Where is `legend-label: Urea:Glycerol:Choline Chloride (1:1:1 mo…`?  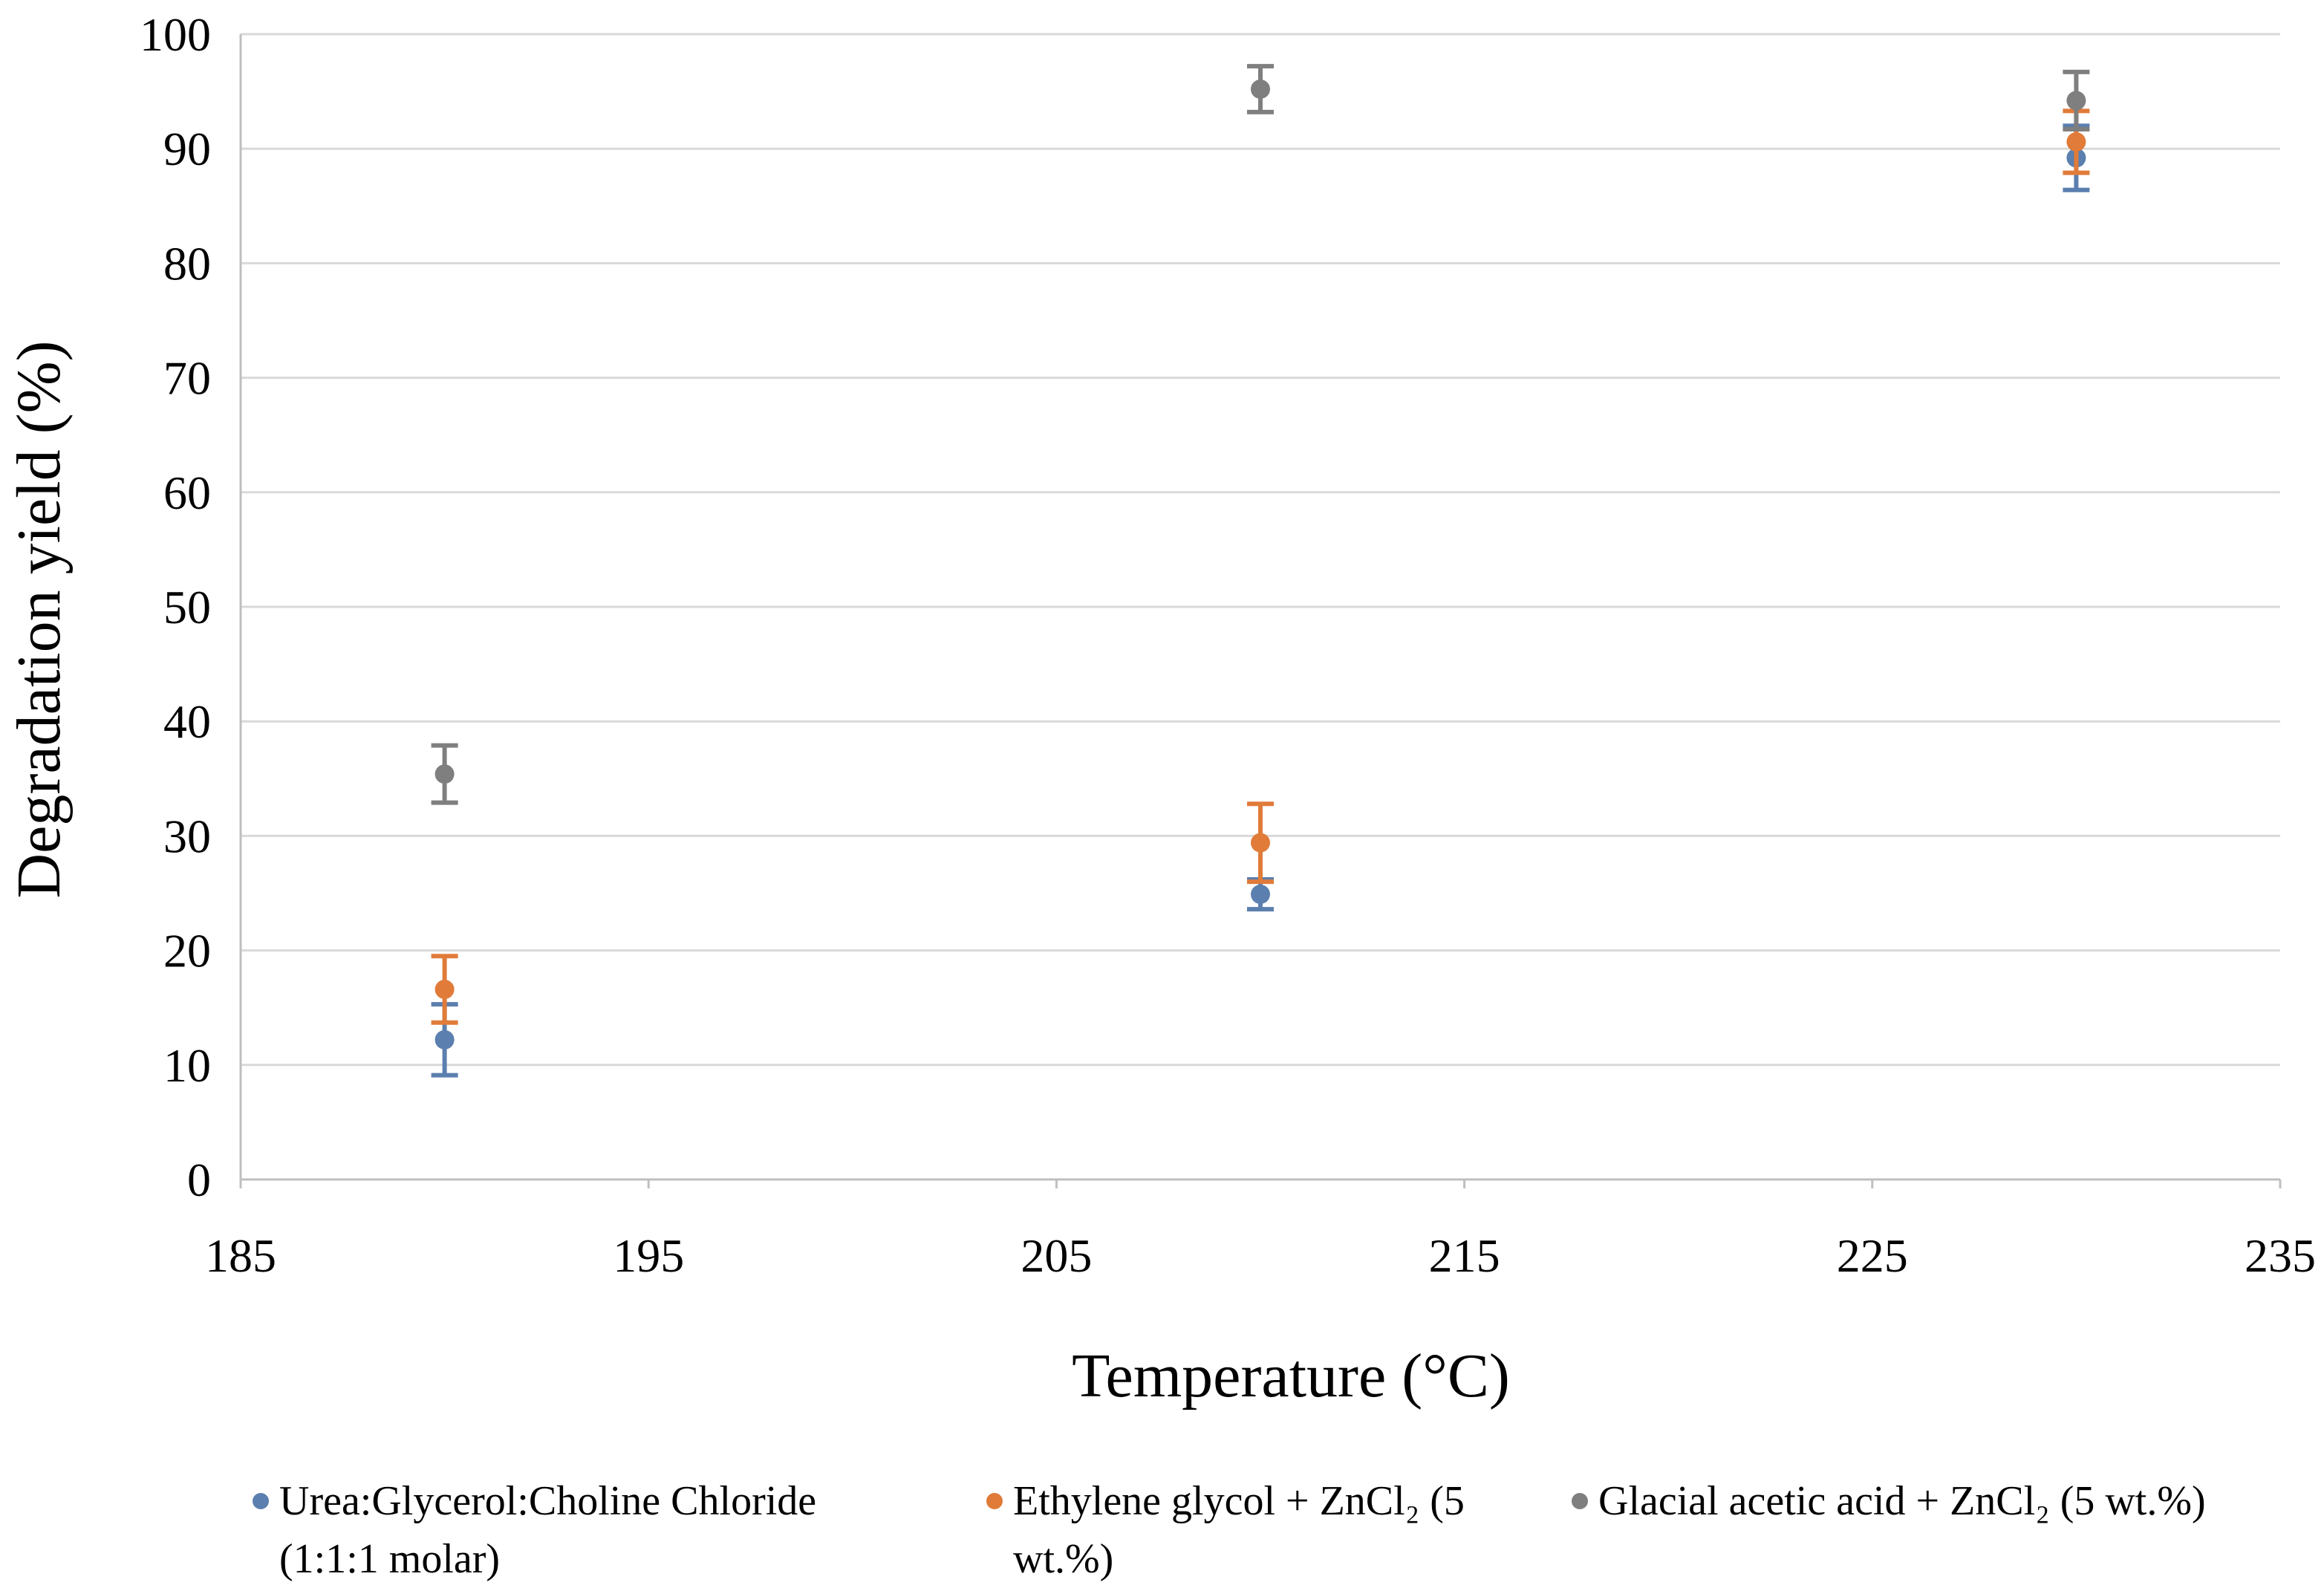
legend-label: Urea:Glycerol:Choline Chloride (1:1:1 mo… is located at coordinates (548, 1530).